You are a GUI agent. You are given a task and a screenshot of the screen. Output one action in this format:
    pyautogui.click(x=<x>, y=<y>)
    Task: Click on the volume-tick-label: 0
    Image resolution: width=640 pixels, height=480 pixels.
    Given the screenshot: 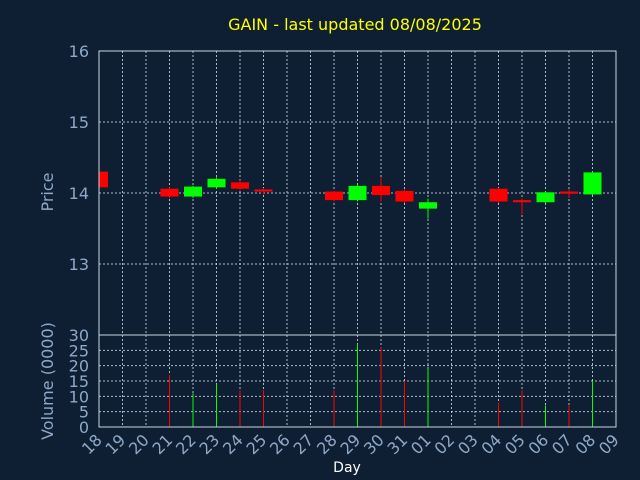 What is the action you would take?
    pyautogui.click(x=84, y=427)
    